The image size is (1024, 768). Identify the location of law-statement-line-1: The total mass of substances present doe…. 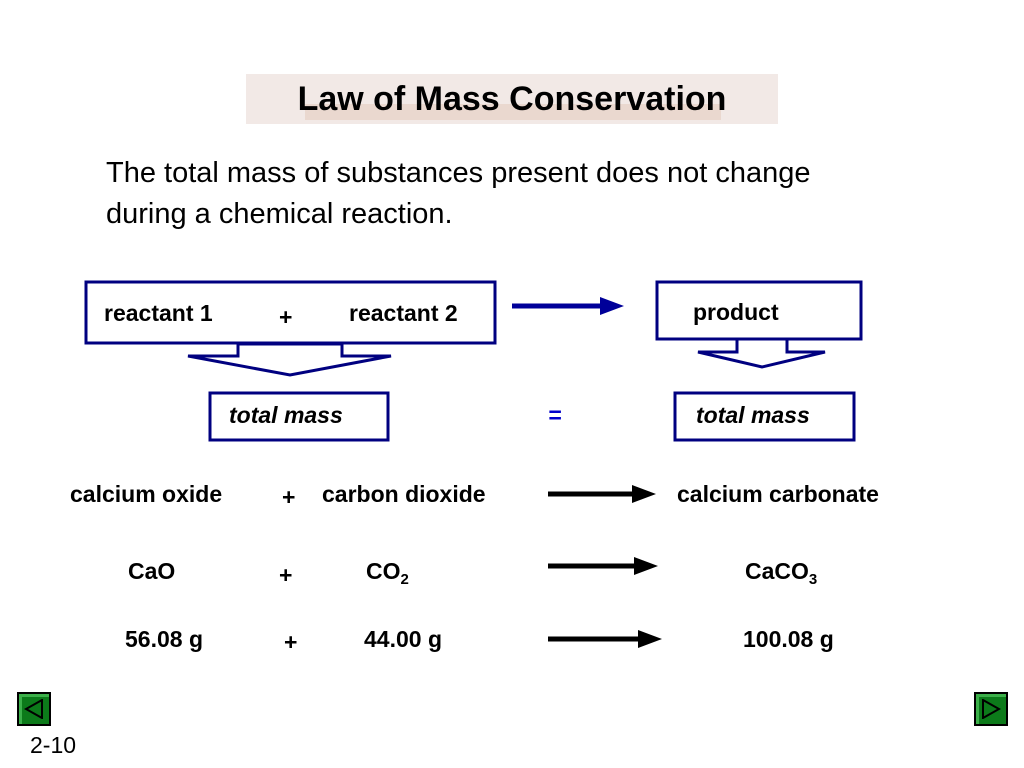
(458, 173).